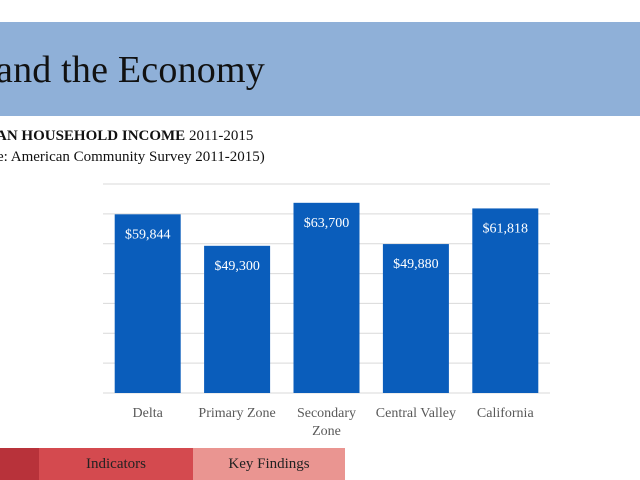  What do you see at coordinates (506, 413) in the screenshot?
I see `x-tick-label: California` at bounding box center [506, 413].